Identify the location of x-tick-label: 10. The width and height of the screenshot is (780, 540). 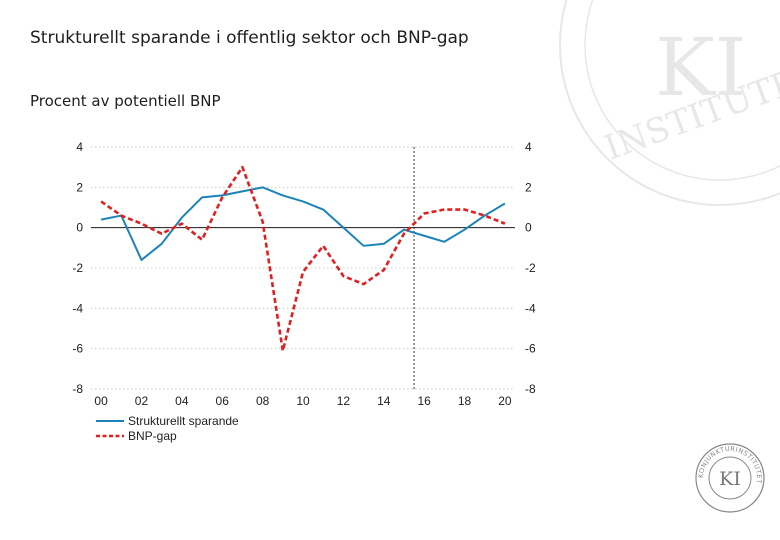
(303, 401).